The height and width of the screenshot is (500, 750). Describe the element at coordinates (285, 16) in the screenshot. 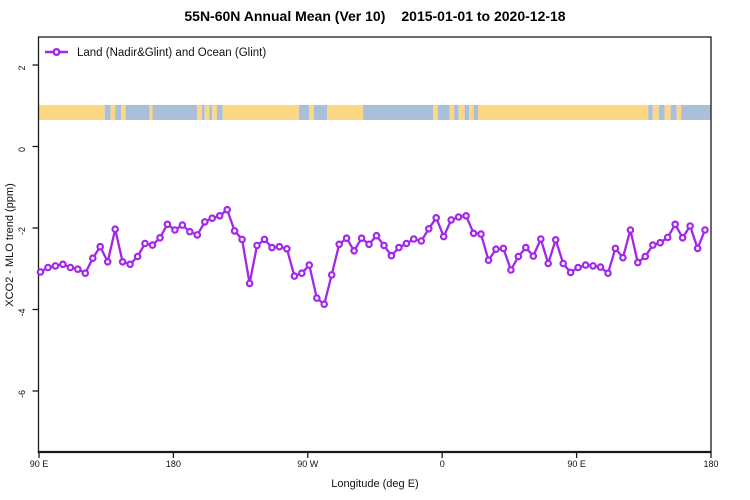

I see `chart-title-region: 55N-60N Annual Mean (Ver 10)` at that location.